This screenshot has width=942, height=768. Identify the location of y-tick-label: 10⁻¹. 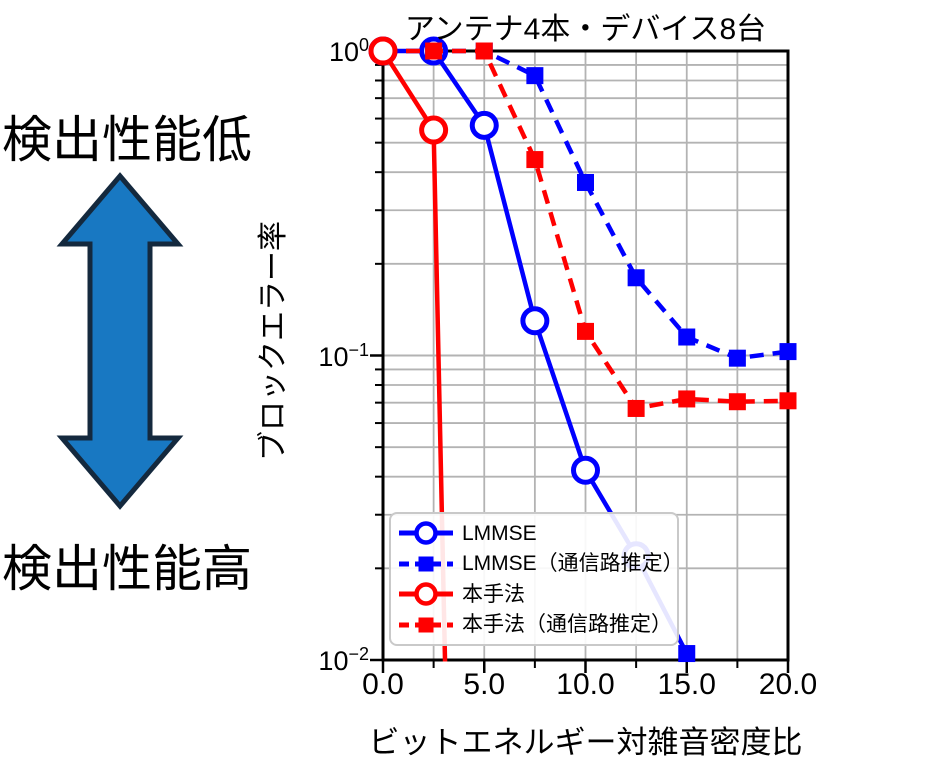
(343, 355).